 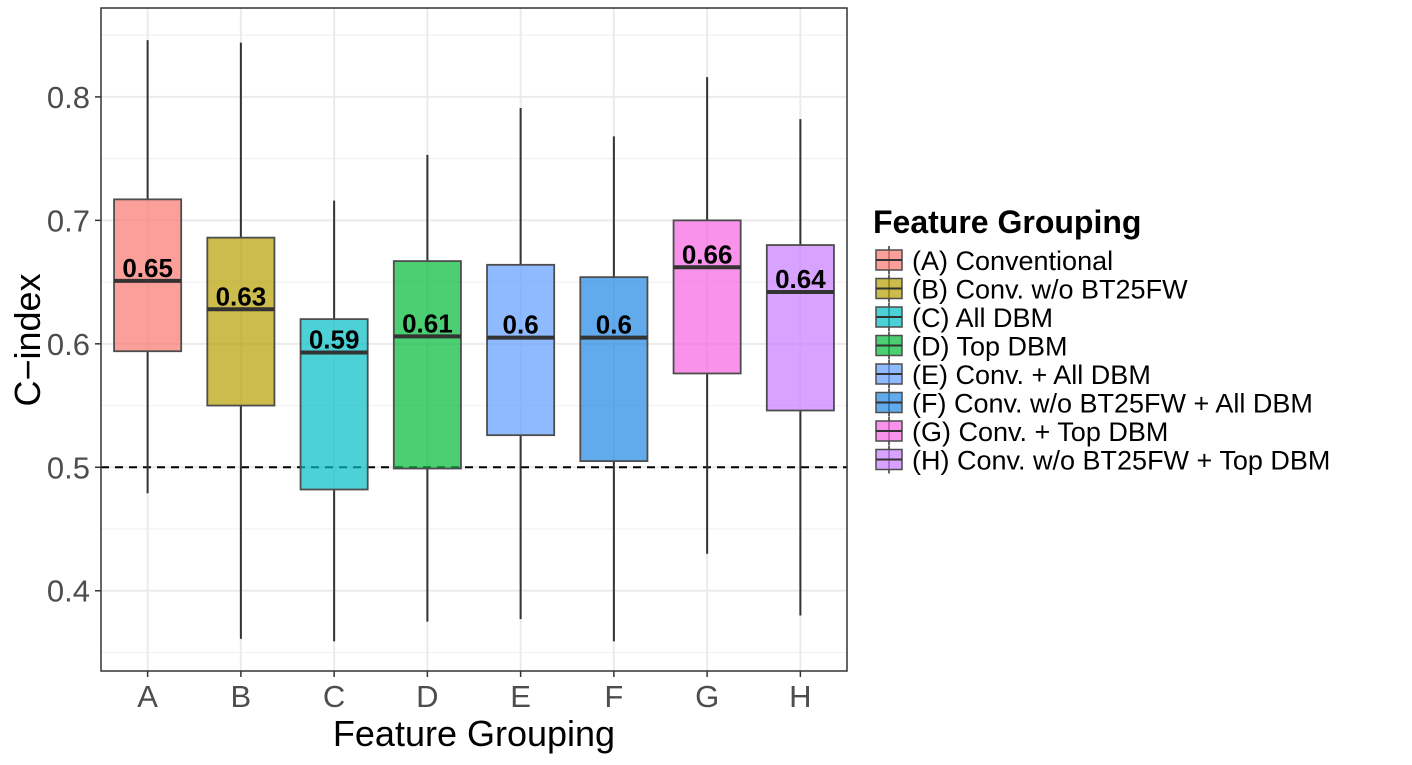 I want to click on median-label-d: 0.61, so click(x=427, y=323).